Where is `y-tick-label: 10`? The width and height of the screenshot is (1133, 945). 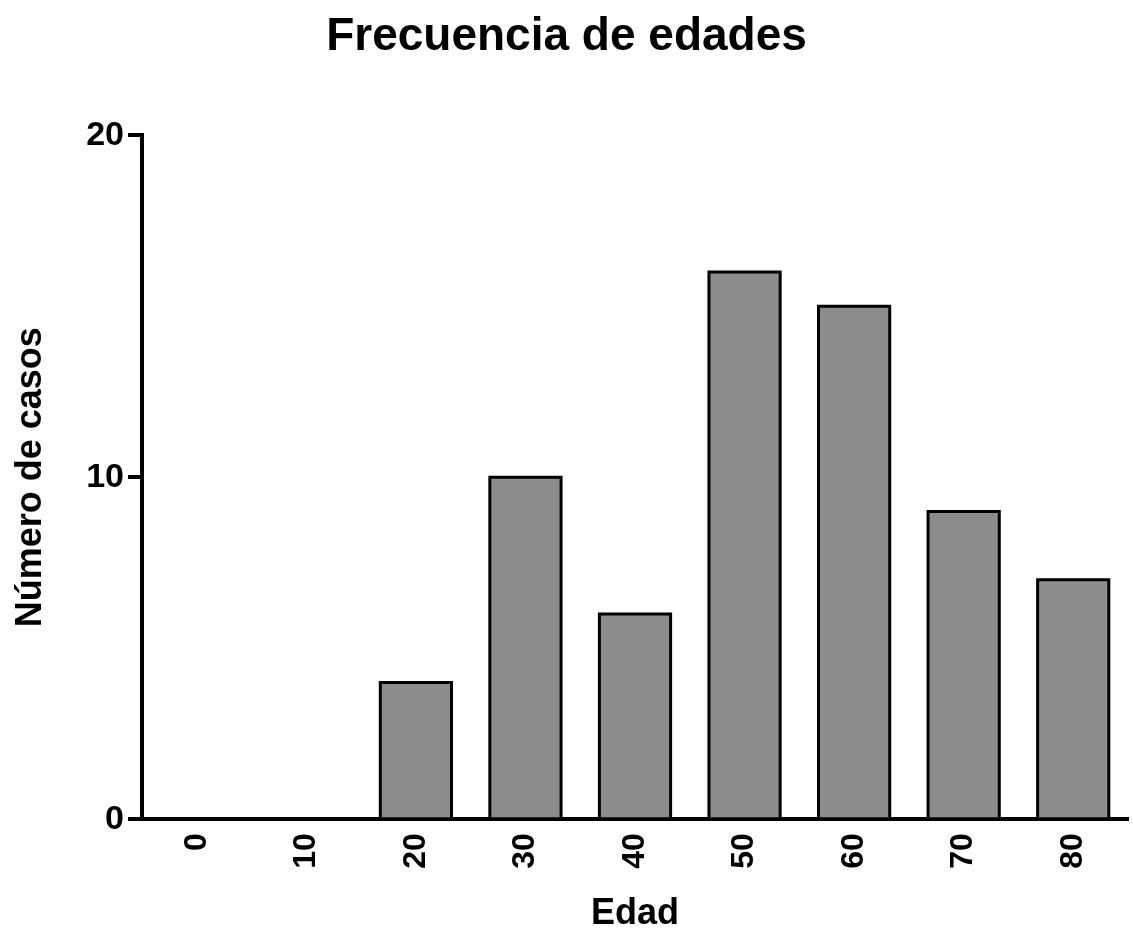 y-tick-label: 10 is located at coordinates (105, 474).